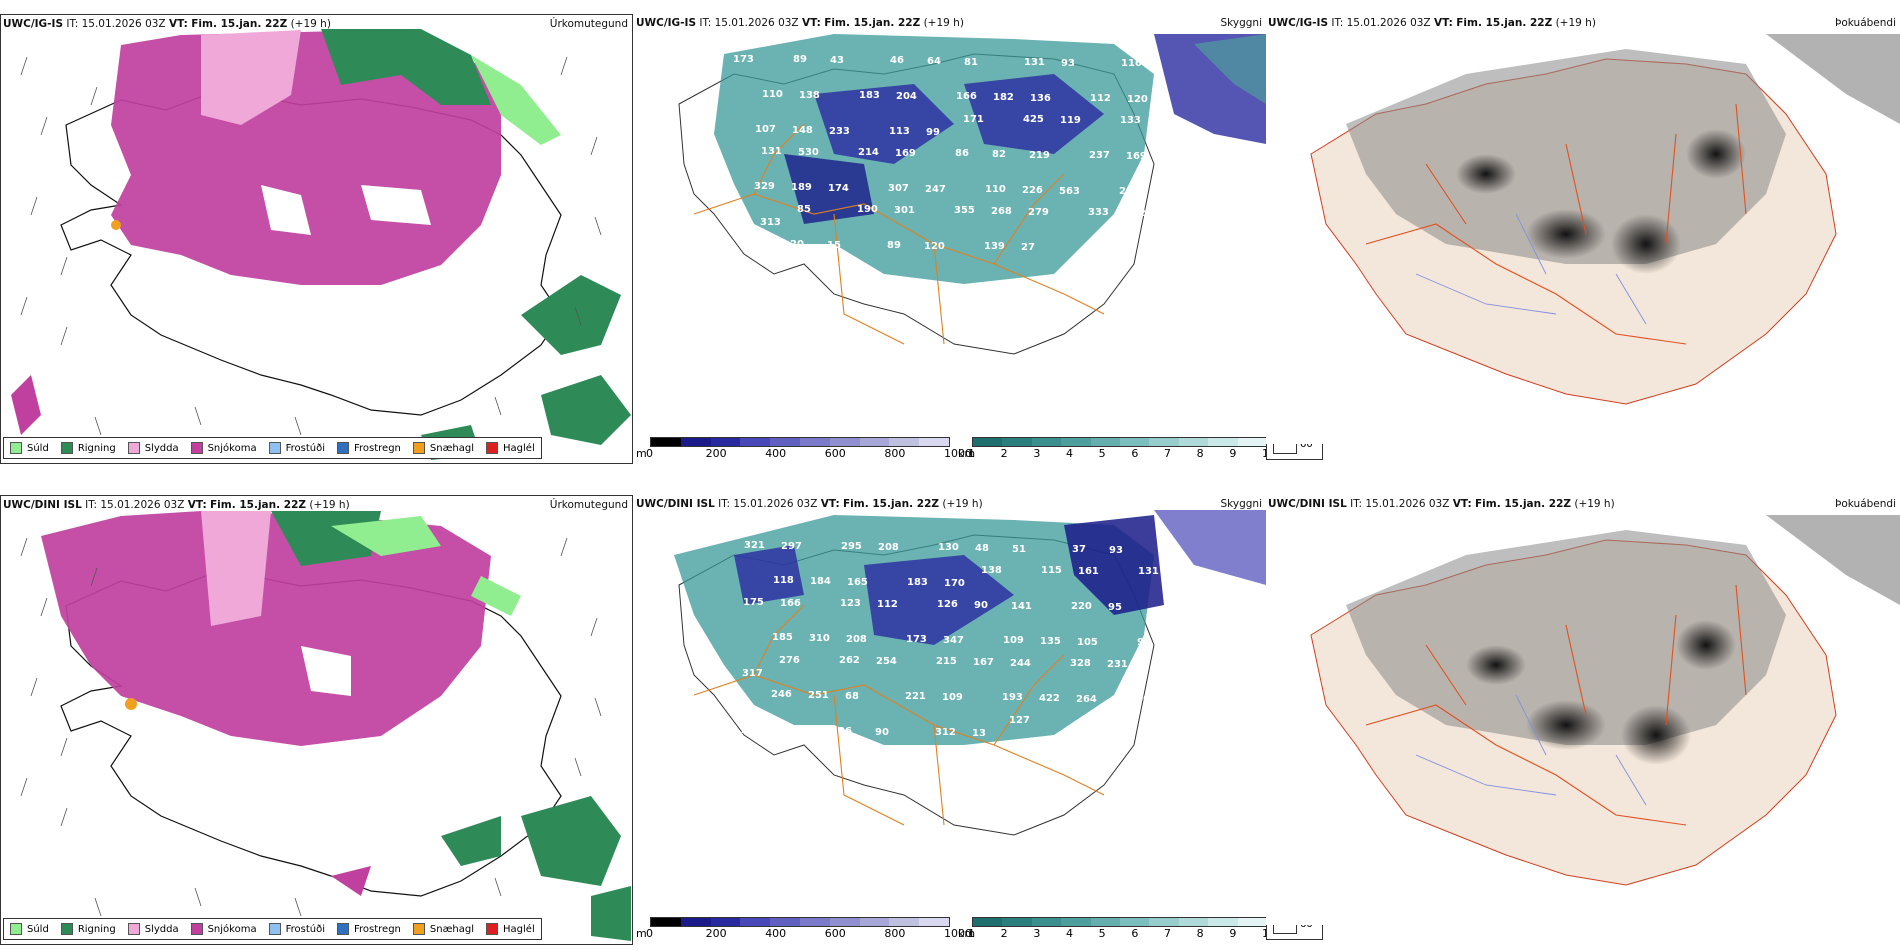 Image resolution: width=1900 pixels, height=950 pixels. What do you see at coordinates (1051, 570) in the screenshot?
I see `cloud-base-value: 115` at bounding box center [1051, 570].